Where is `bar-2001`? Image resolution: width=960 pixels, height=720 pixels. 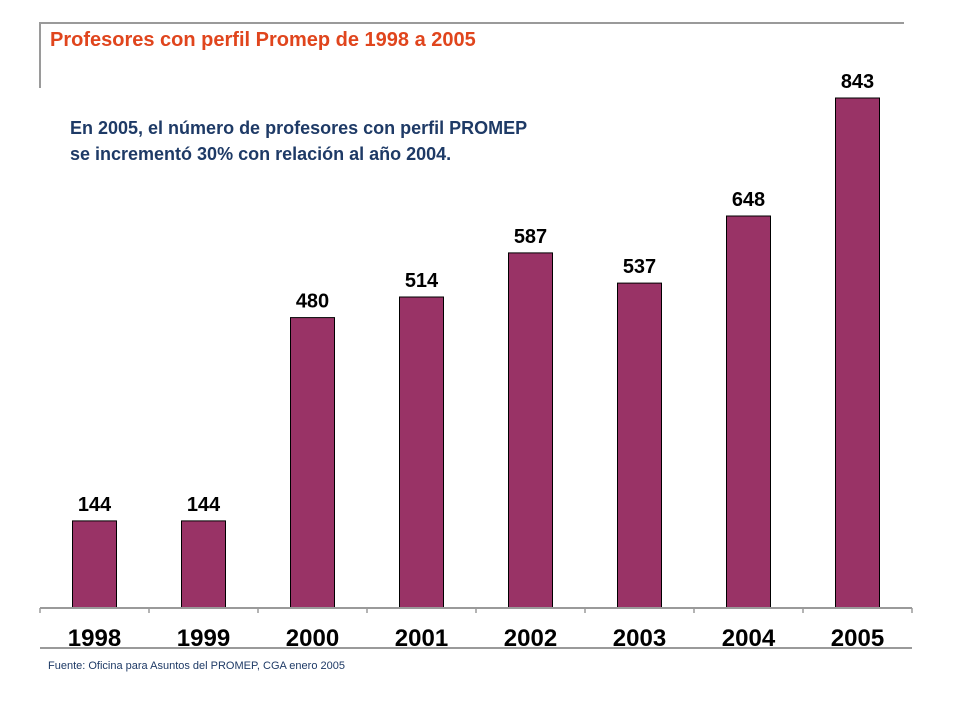 bar-2001 is located at coordinates (421, 452).